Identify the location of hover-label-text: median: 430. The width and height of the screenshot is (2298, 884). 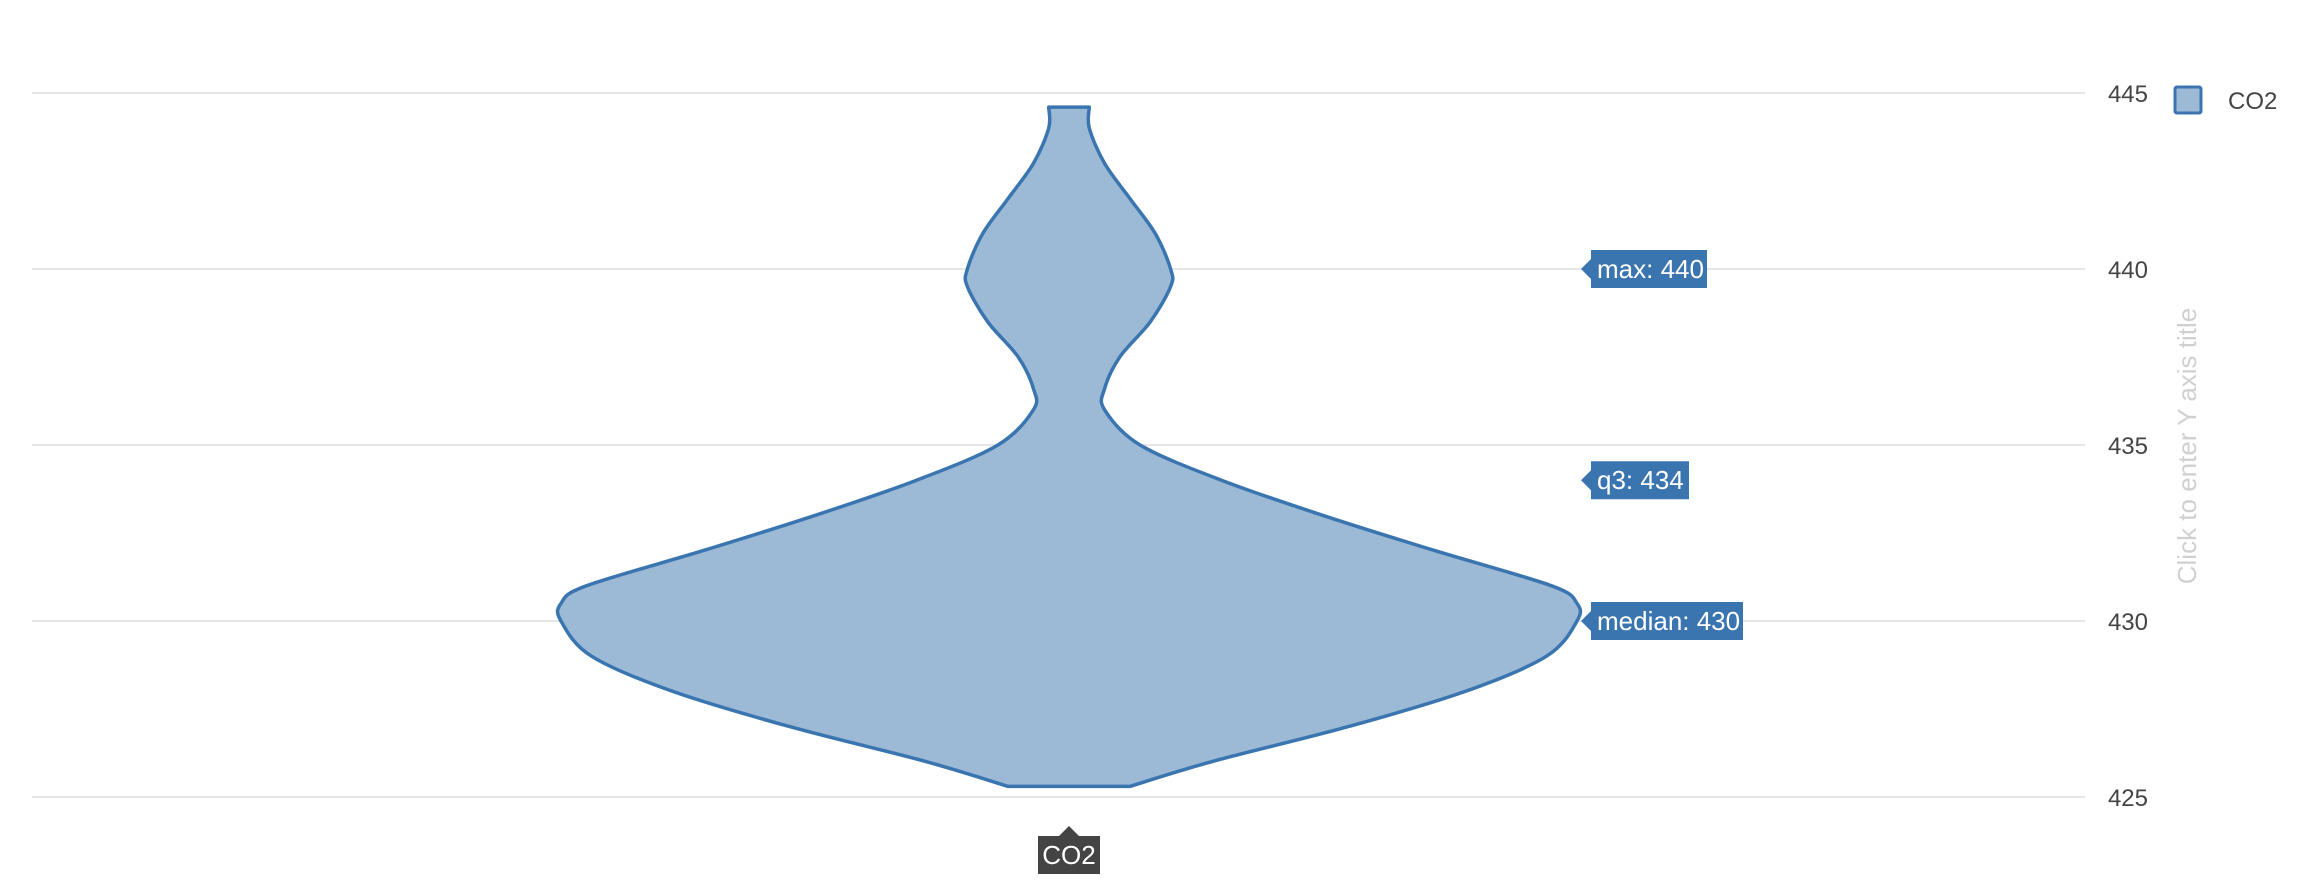
(1668, 621).